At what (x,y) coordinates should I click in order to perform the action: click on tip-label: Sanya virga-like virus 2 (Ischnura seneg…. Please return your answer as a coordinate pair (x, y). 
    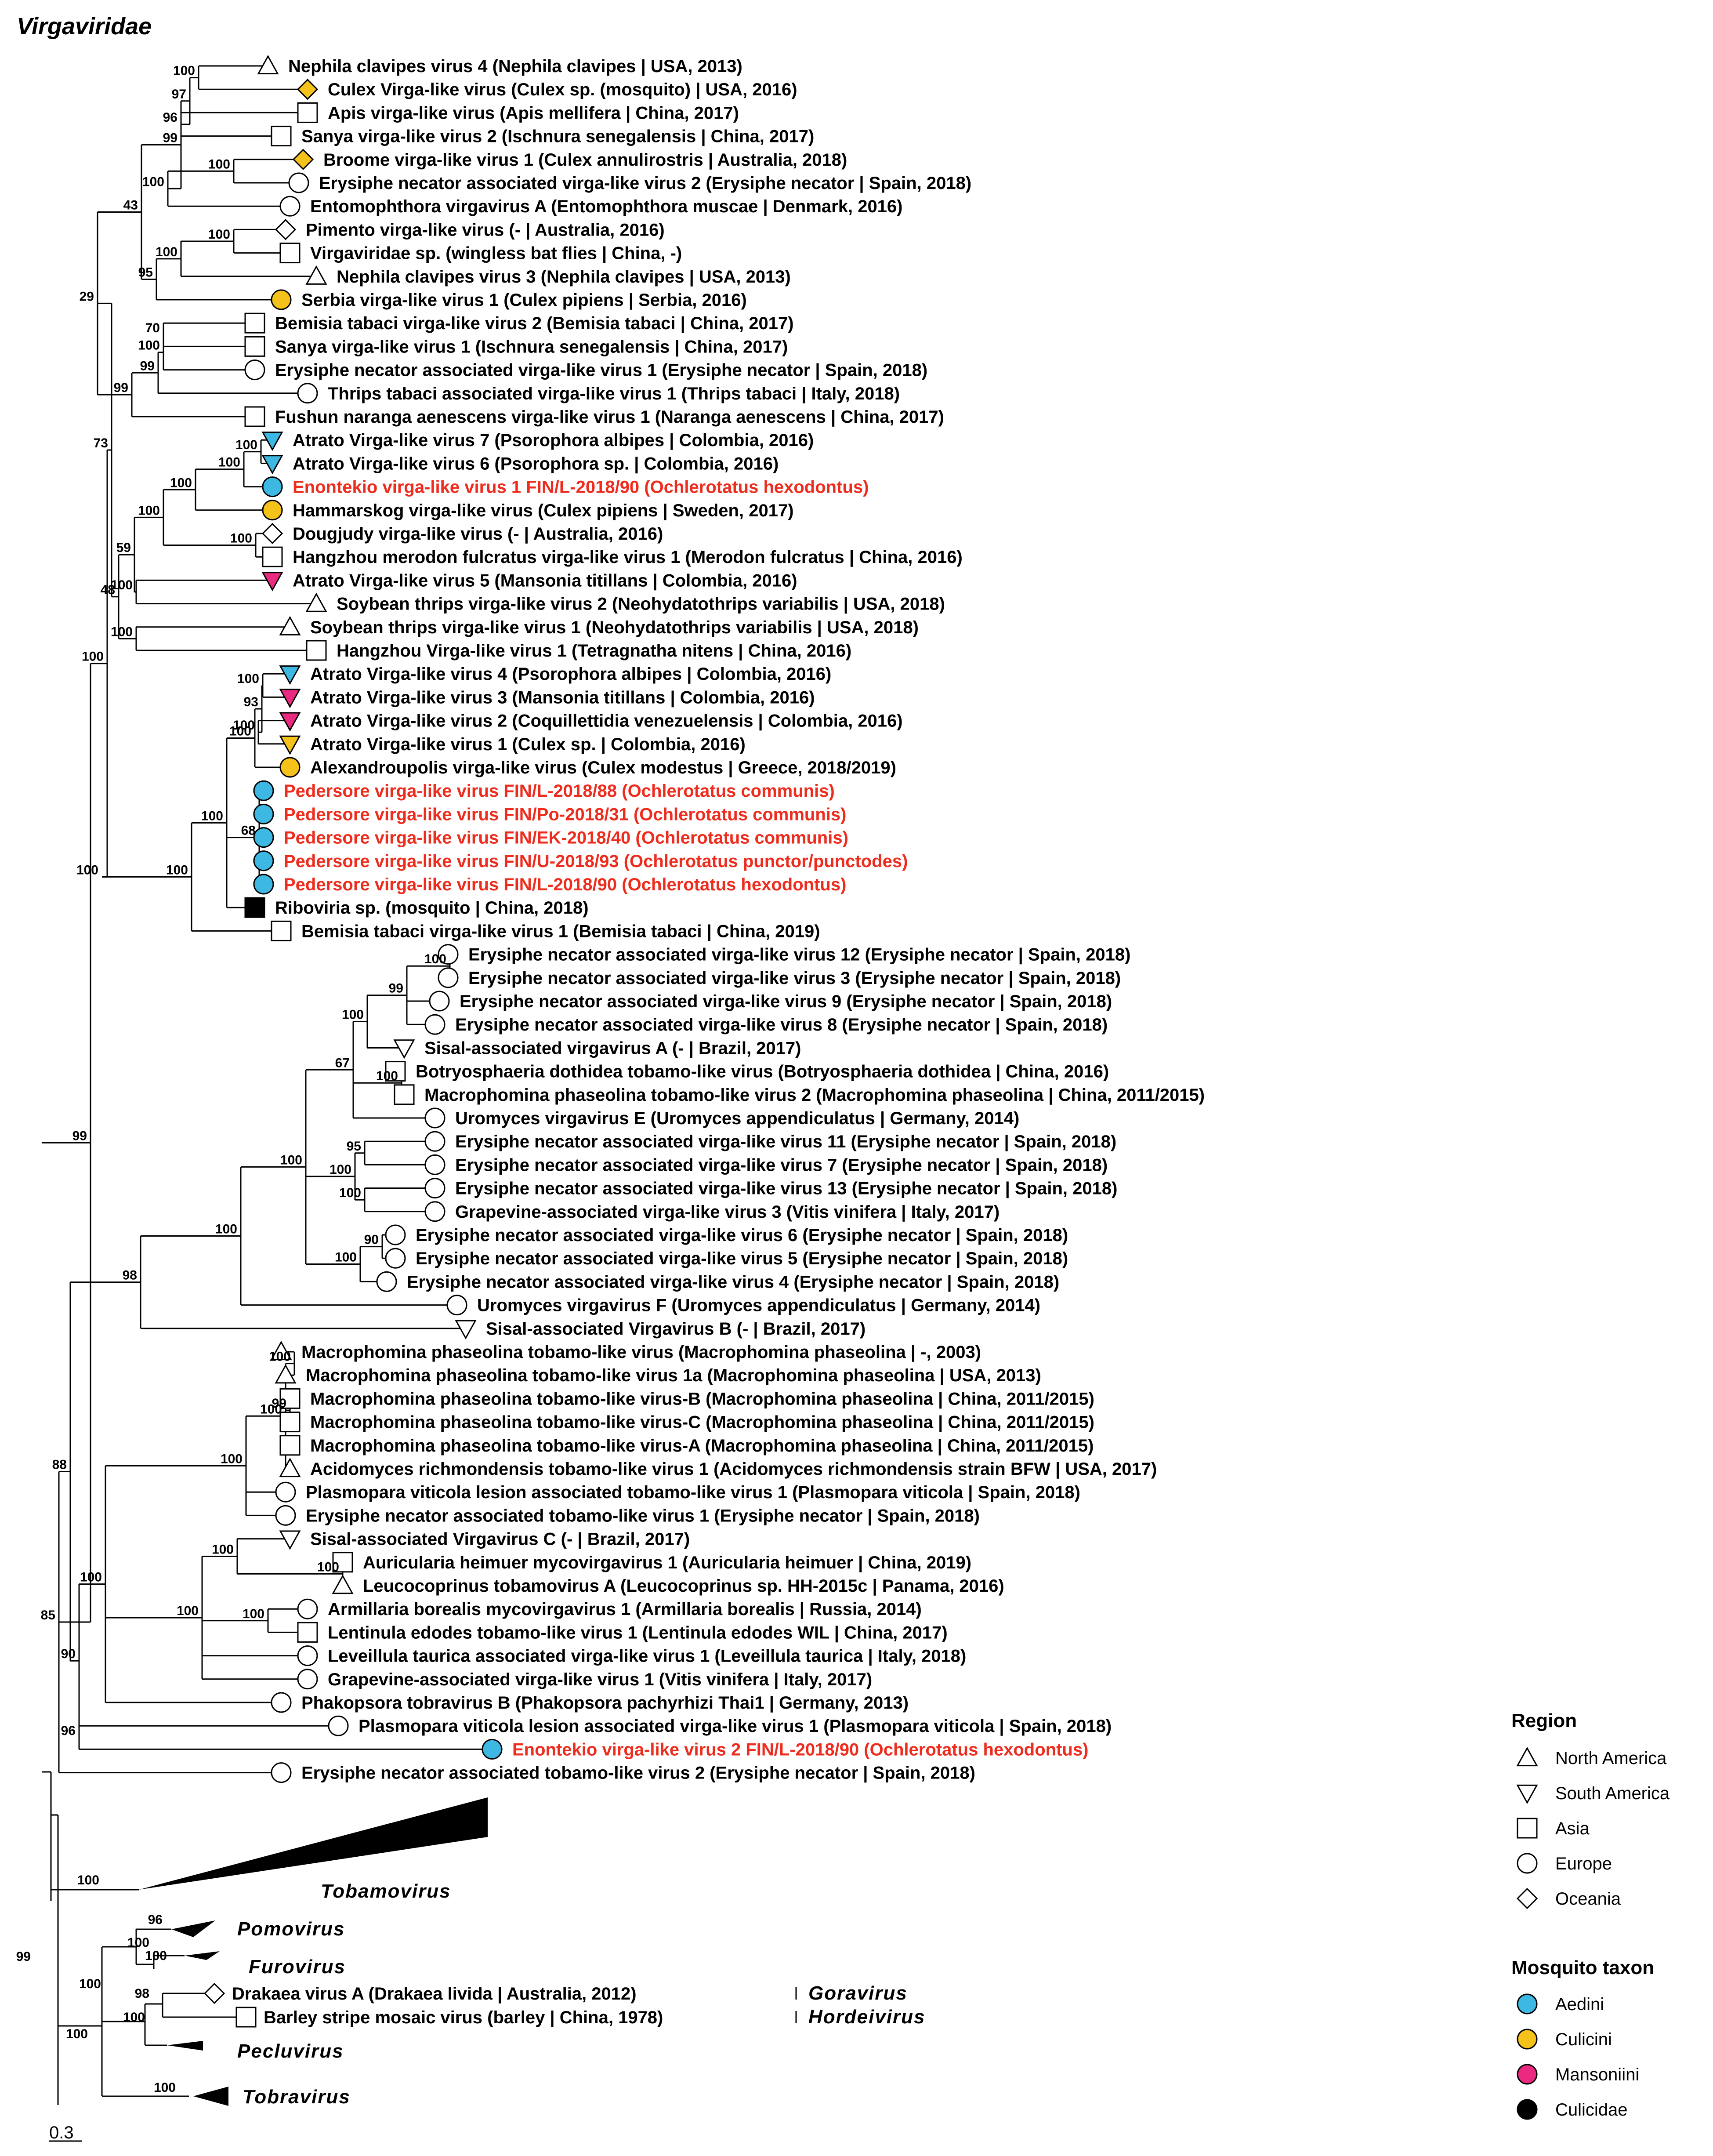
    Looking at the image, I should click on (557, 136).